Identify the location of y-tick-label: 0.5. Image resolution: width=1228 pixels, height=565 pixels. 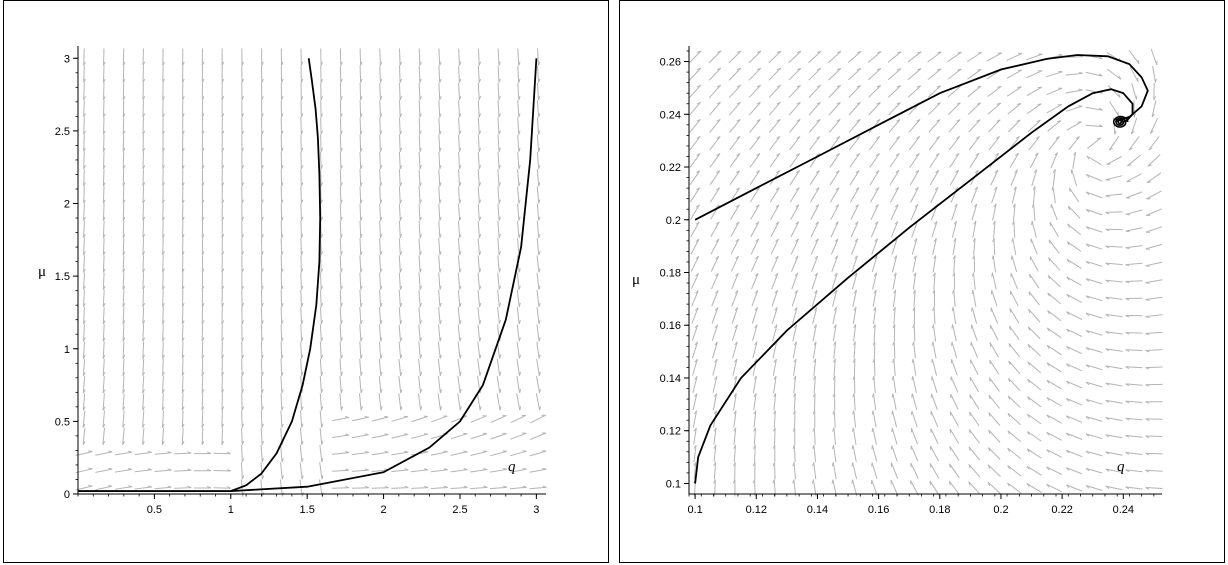
(62, 422).